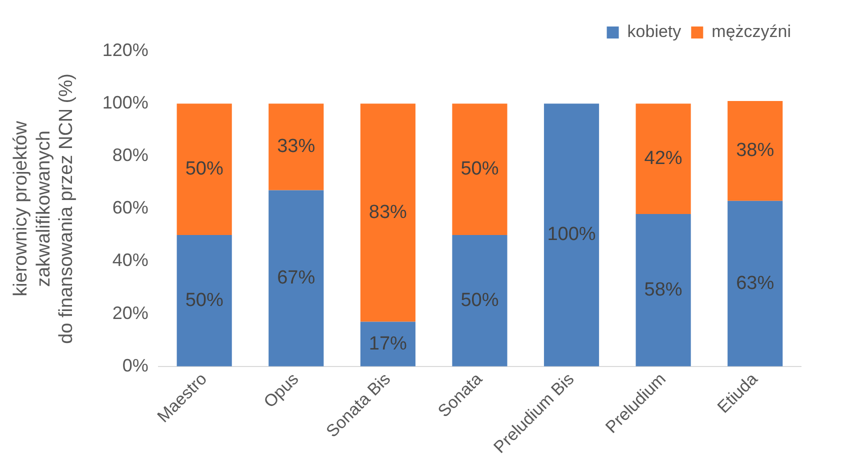 The width and height of the screenshot is (859, 465). I want to click on data-label: 100%, so click(571, 235).